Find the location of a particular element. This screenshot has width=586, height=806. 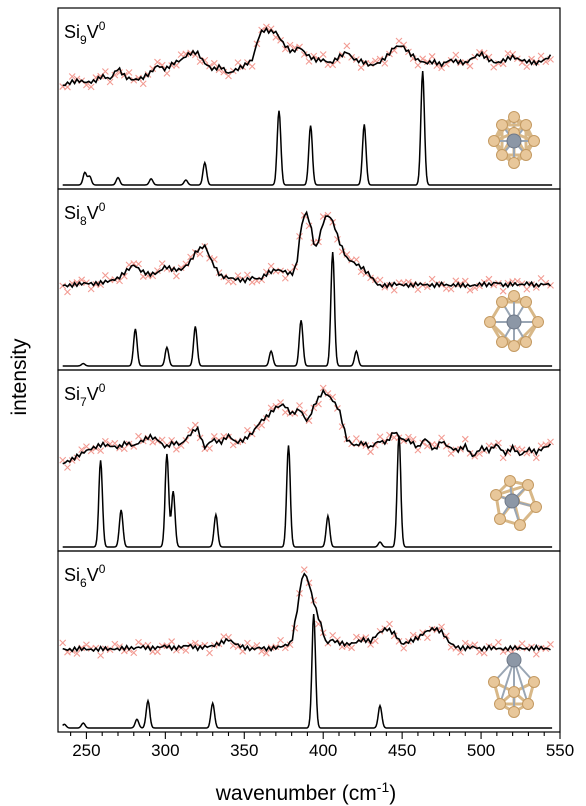

si8v-cluster-structure is located at coordinates (514, 321).